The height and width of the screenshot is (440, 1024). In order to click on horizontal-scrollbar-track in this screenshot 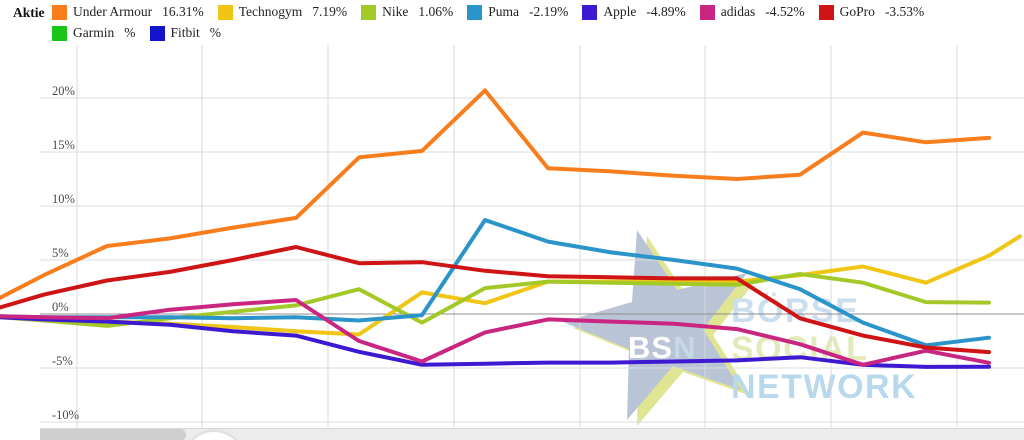, I will do `click(532, 434)`.